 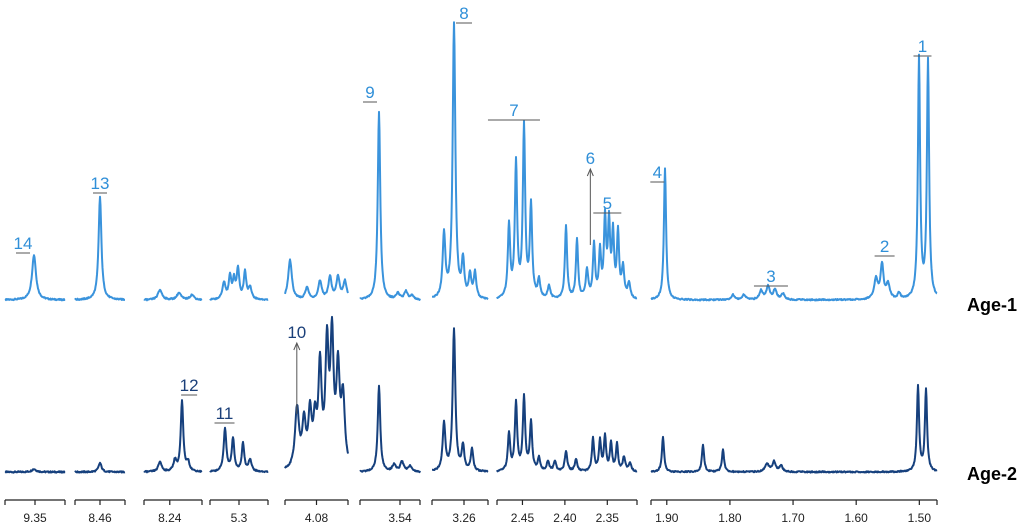 I want to click on axis-tick-label: 8.46, so click(x=100, y=518).